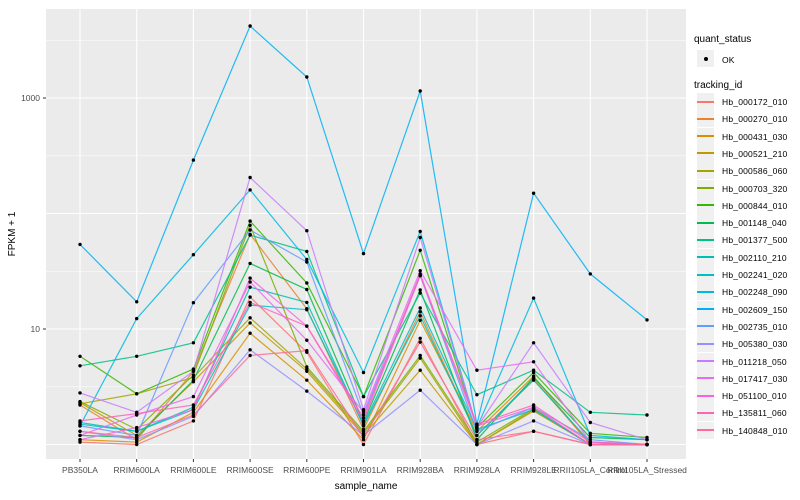  I want to click on legend-label: Hb_005380_030, so click(755, 344).